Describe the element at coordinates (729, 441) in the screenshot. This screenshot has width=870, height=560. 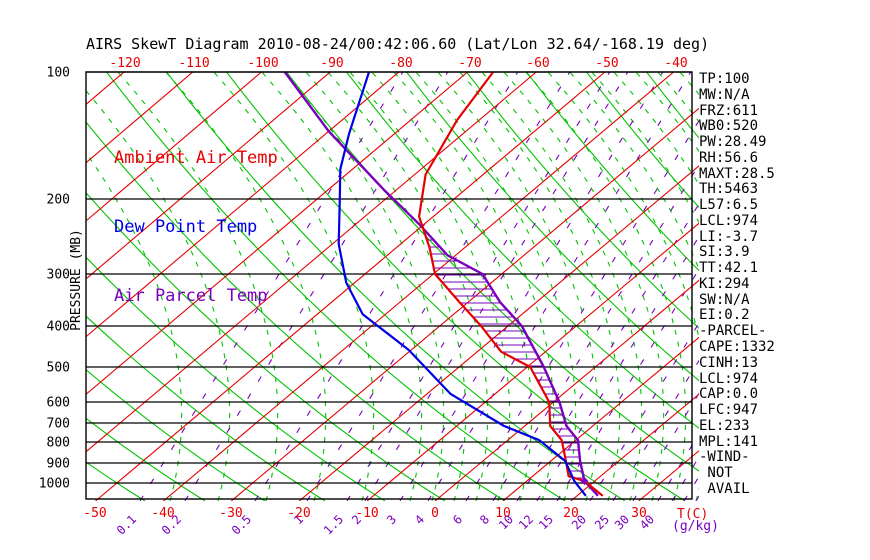
I see `readout-line: MPL:141` at that location.